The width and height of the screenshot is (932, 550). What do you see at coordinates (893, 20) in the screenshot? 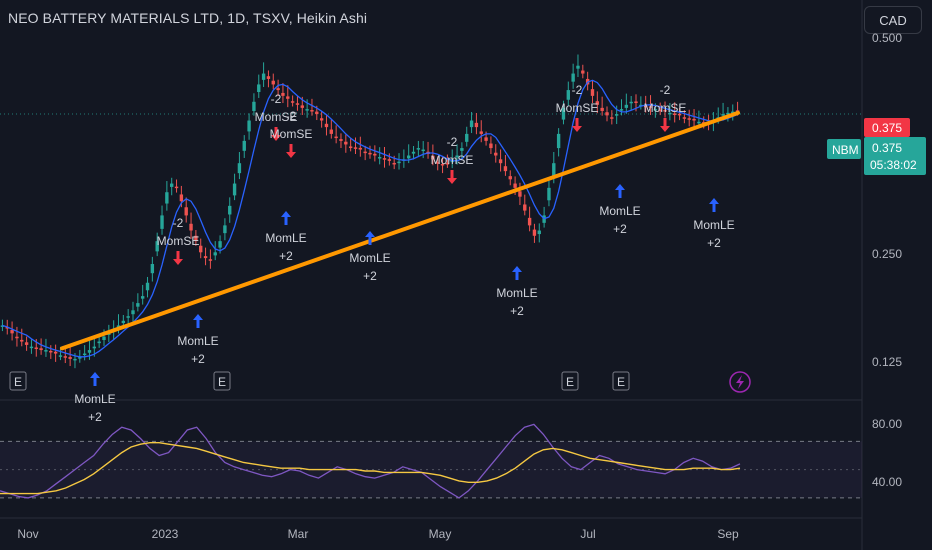
I see `currency-button: CAD` at bounding box center [893, 20].